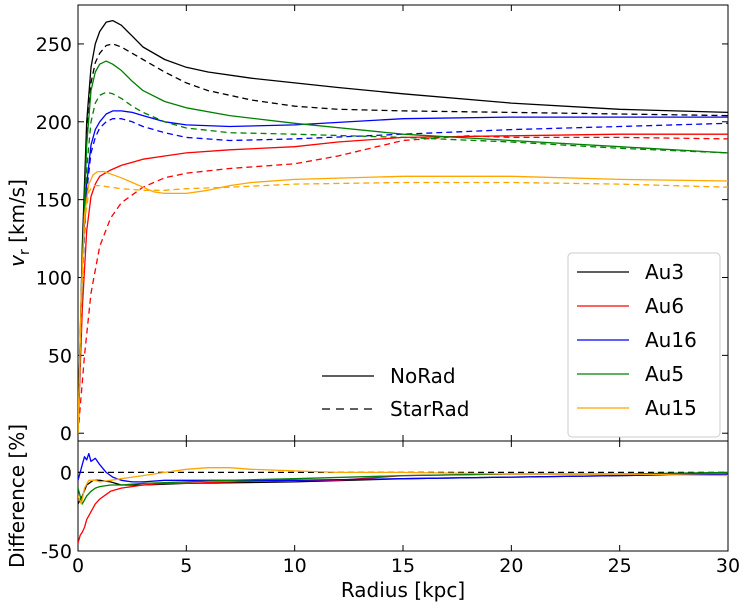  I want to click on bottom-series-au5-solid, so click(403, 488).